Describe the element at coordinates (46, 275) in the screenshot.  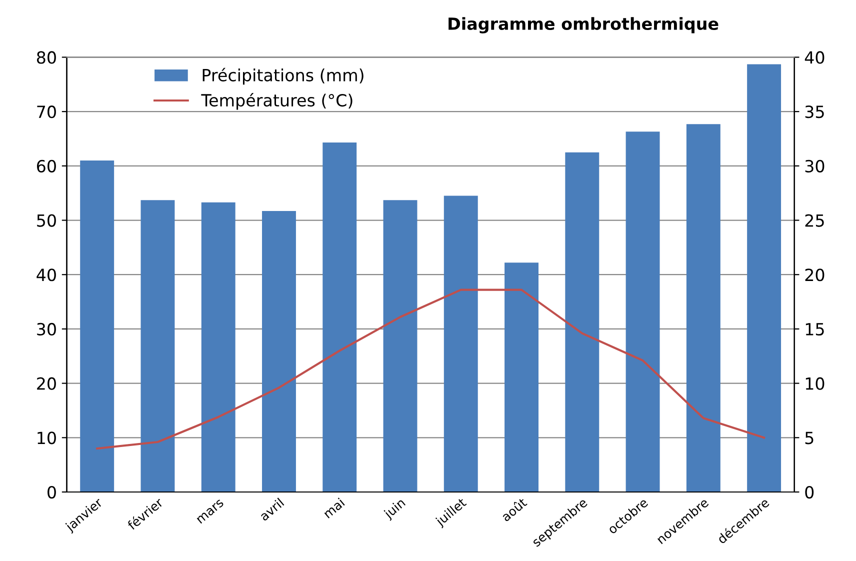
I see `y-tick-label: 40` at that location.